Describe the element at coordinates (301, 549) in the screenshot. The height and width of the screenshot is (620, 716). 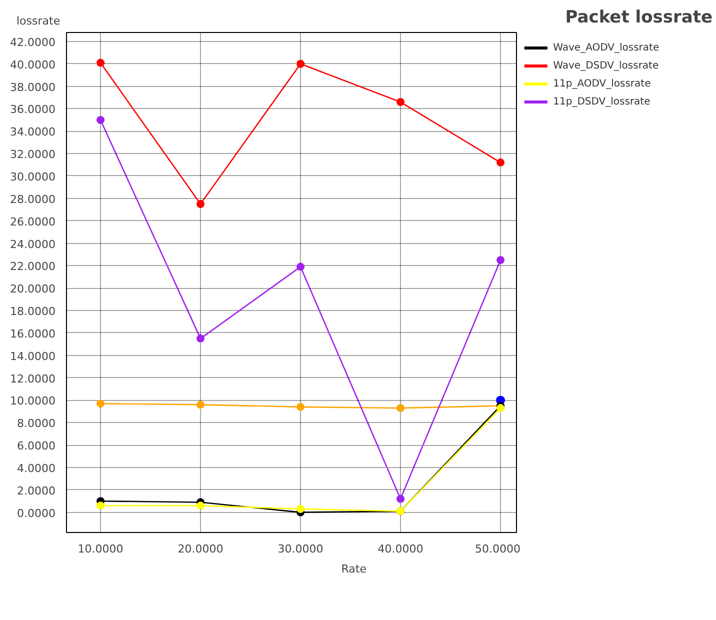
I see `x-tick-label: 30.0000` at that location.